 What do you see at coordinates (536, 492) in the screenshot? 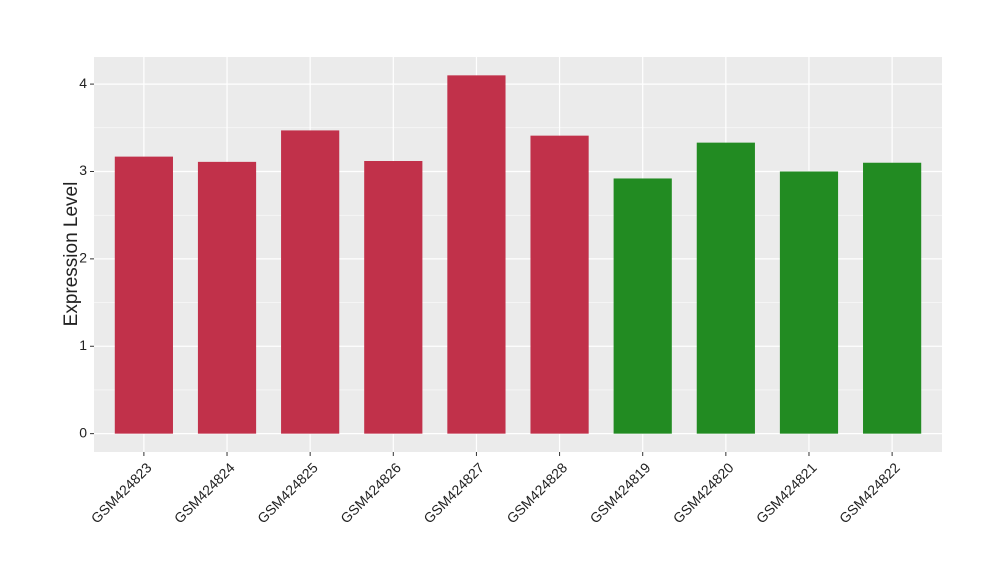
I see `x-tick-label: GSM424828` at bounding box center [536, 492].